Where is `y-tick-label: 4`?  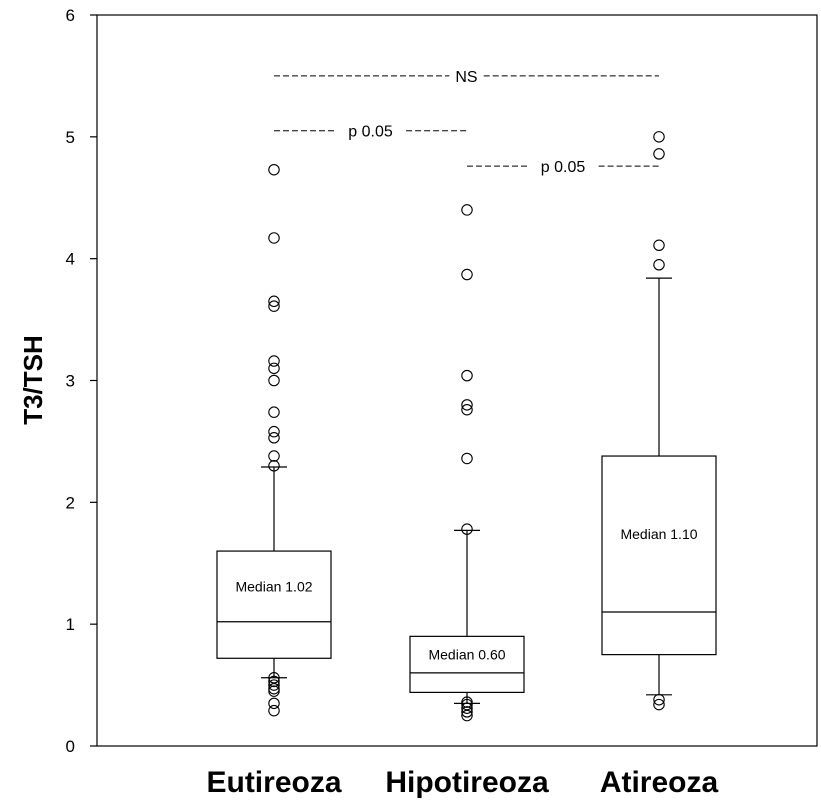
y-tick-label: 4 is located at coordinates (70, 259).